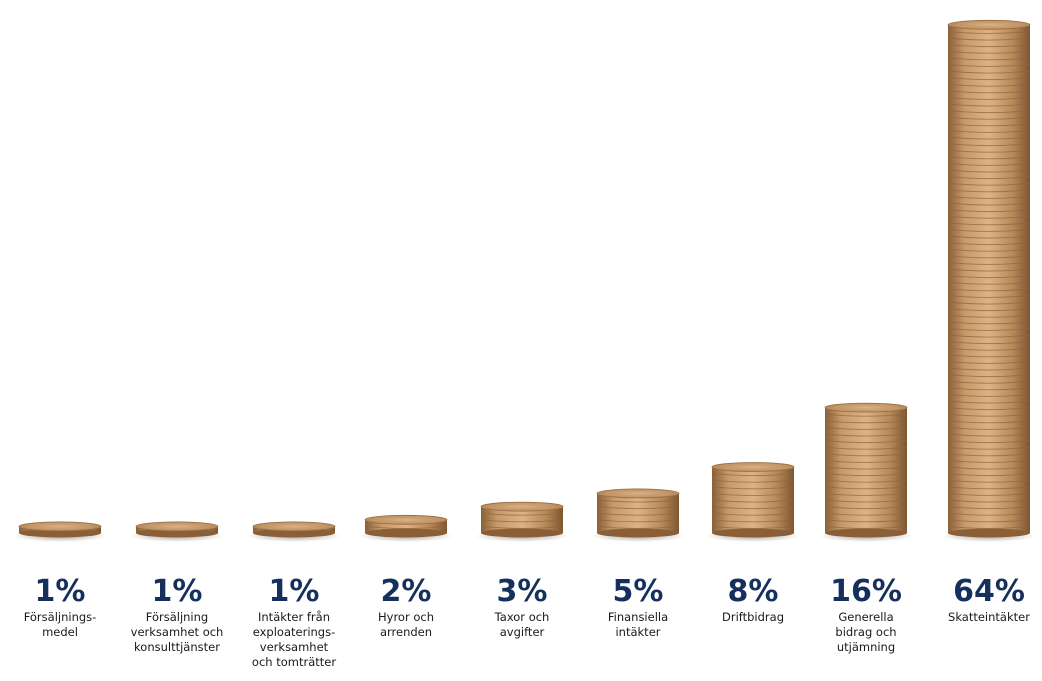 The image size is (1042, 681). What do you see at coordinates (522, 624) in the screenshot?
I see `category-label: Taxor och avgifter` at bounding box center [522, 624].